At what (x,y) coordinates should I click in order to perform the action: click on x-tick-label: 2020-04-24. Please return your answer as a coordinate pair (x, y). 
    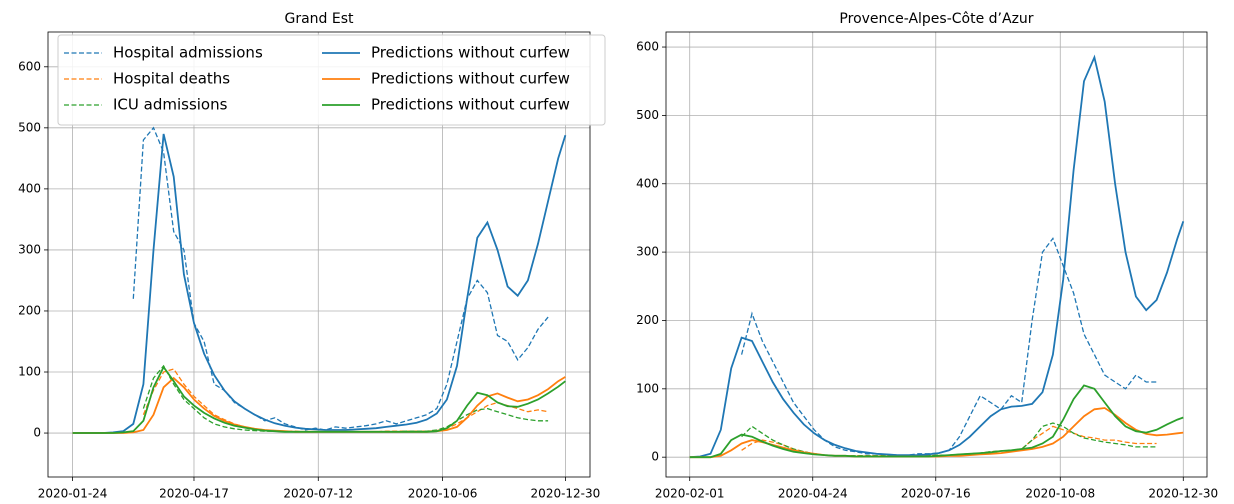
    Looking at the image, I should click on (813, 494).